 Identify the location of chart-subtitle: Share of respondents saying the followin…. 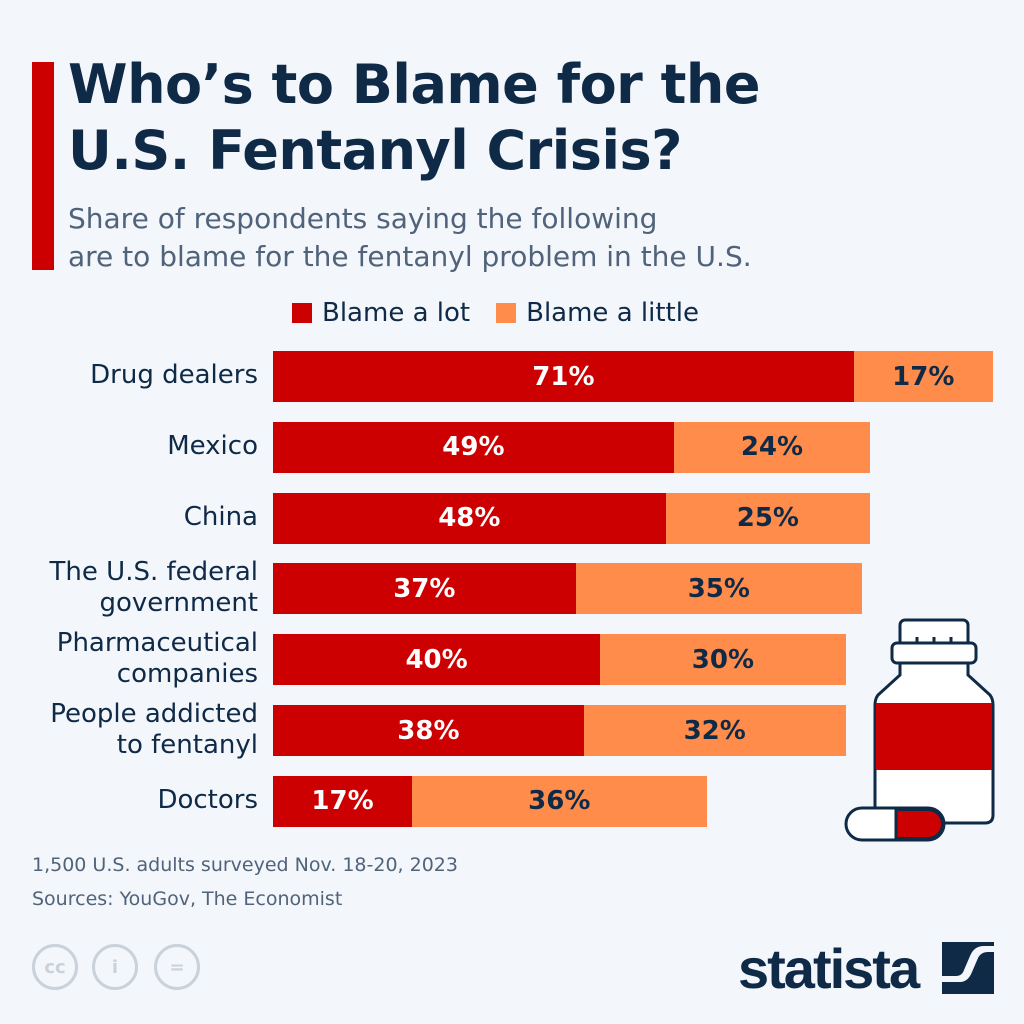
(410, 238).